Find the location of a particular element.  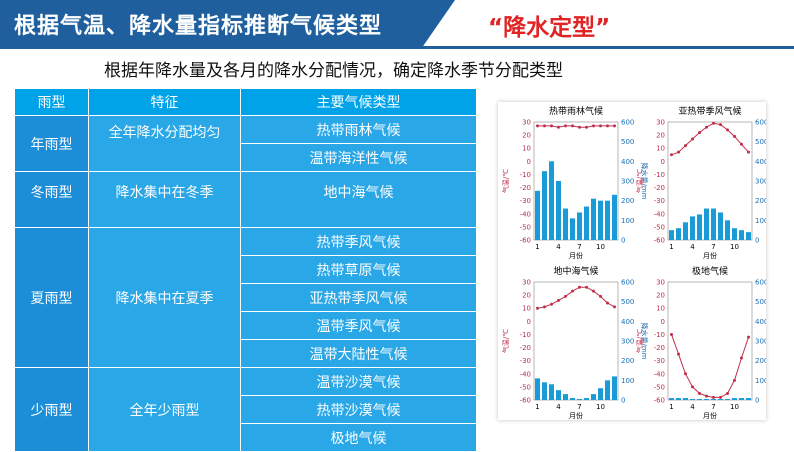

page-title: 根据气温、降水量指标推断气候类型 is located at coordinates (198, 26).